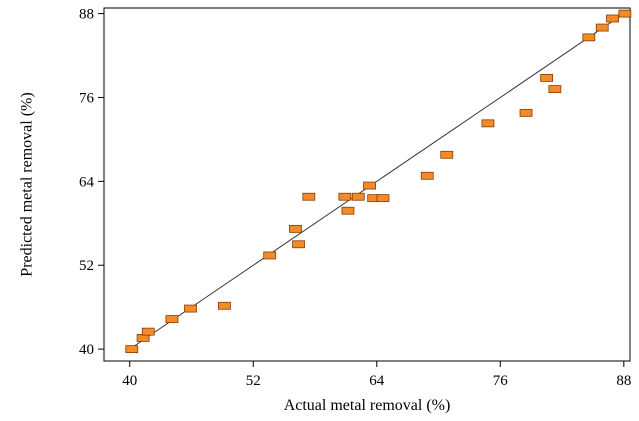  I want to click on x-tick-label: 76, so click(501, 381).